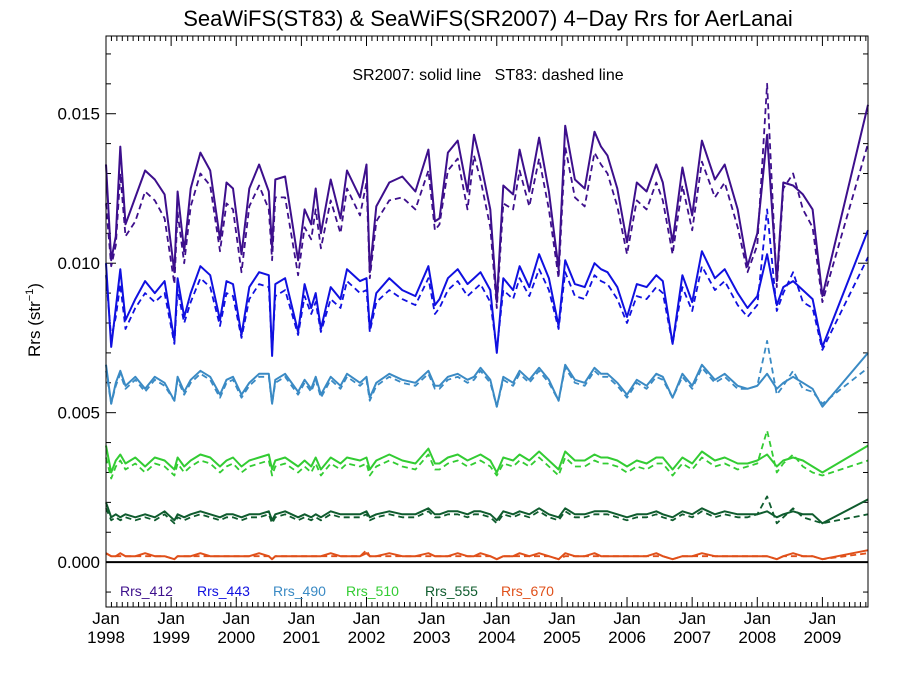 The width and height of the screenshot is (900, 675). Describe the element at coordinates (171, 637) in the screenshot. I see `x-tick-label-year: 1999` at that location.